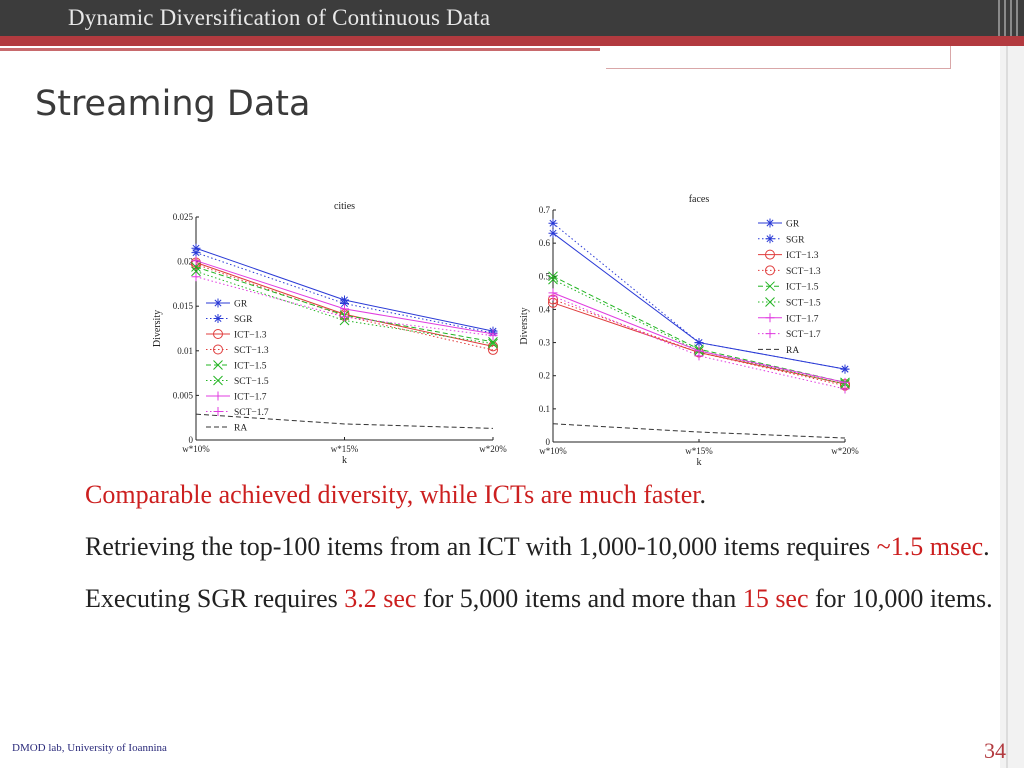 The width and height of the screenshot is (1024, 768). Describe the element at coordinates (185, 351) in the screenshot. I see `y-tick-label: 0.01` at that location.